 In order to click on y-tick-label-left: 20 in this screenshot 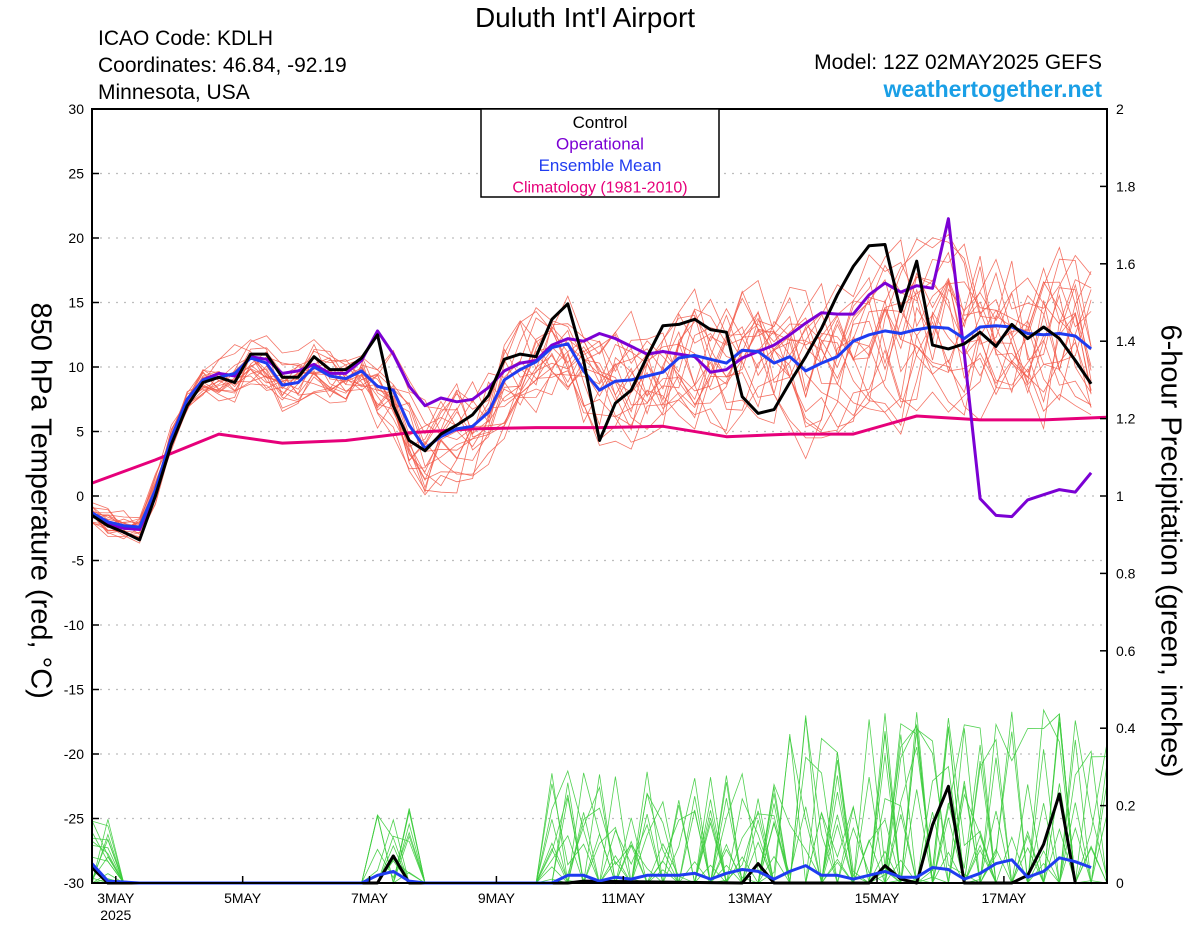, I will do `click(76, 238)`.